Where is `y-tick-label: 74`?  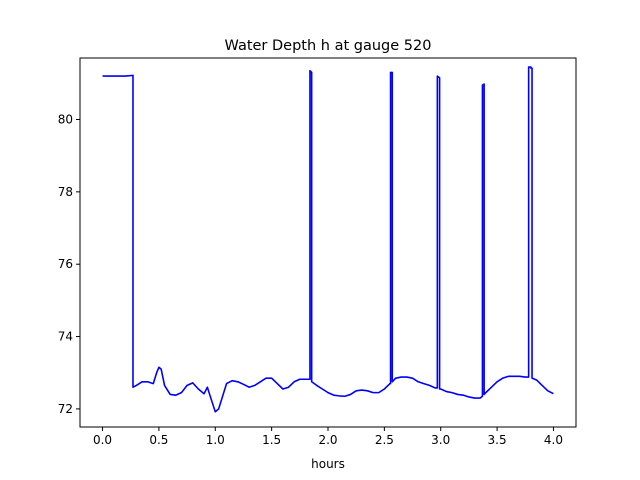 y-tick-label: 74 is located at coordinates (65, 337).